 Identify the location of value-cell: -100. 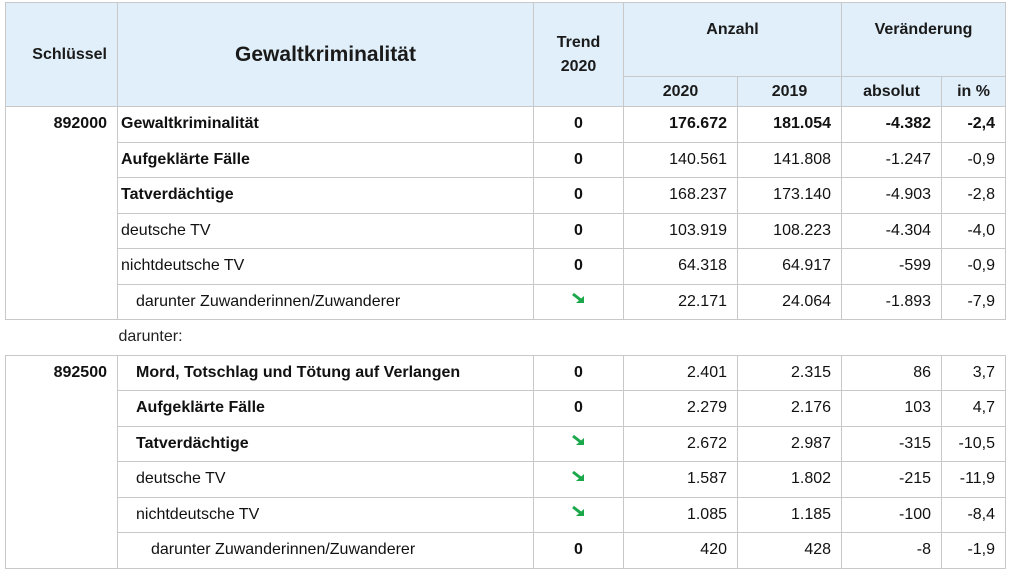
(892, 514).